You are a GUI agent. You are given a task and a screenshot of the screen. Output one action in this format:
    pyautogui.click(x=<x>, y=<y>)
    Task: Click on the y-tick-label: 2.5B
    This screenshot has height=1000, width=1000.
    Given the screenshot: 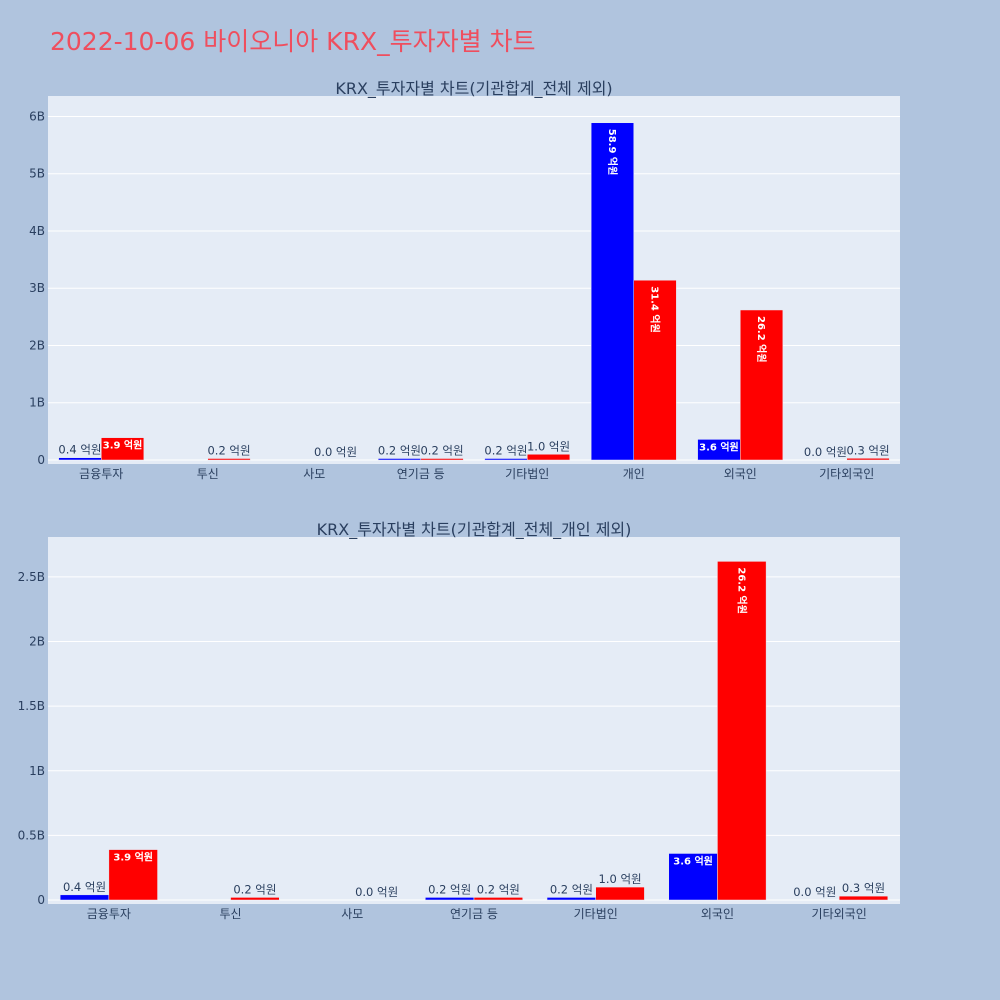 What is the action you would take?
    pyautogui.click(x=31, y=577)
    